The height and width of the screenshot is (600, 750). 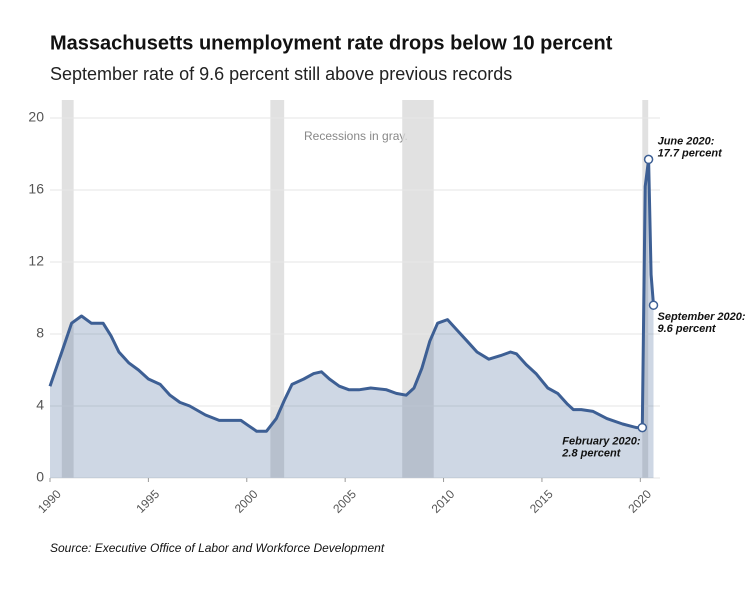 I want to click on x-tick-label: 2020, so click(x=639, y=501).